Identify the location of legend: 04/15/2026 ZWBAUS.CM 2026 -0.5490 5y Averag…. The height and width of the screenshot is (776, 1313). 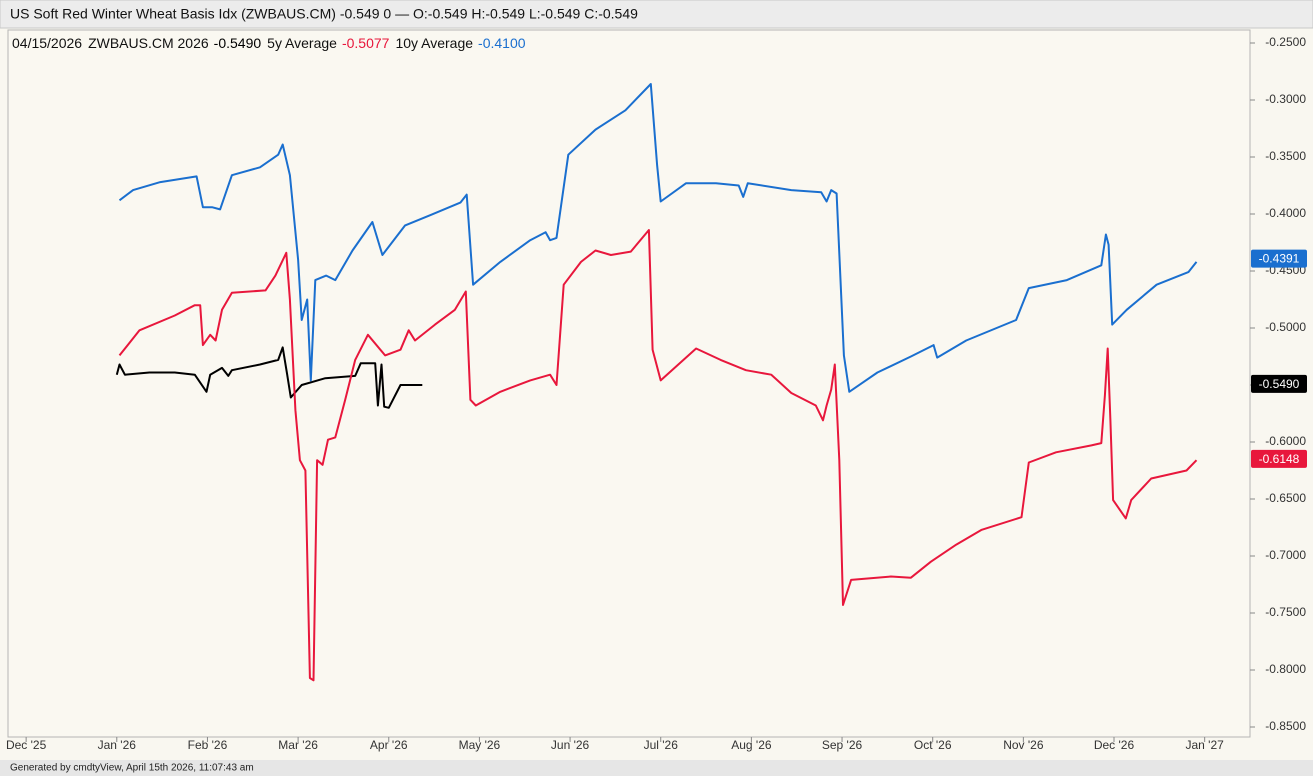
(269, 43).